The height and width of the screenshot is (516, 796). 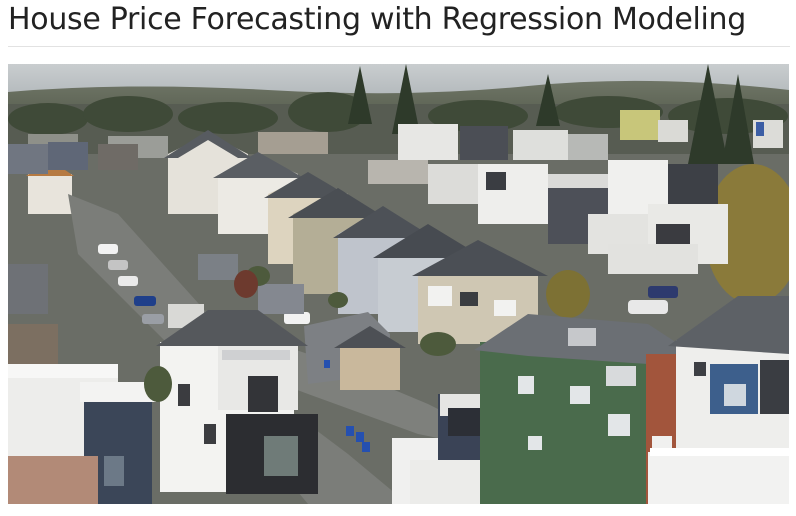 What do you see at coordinates (399, 46) in the screenshot?
I see `title-divider` at bounding box center [399, 46].